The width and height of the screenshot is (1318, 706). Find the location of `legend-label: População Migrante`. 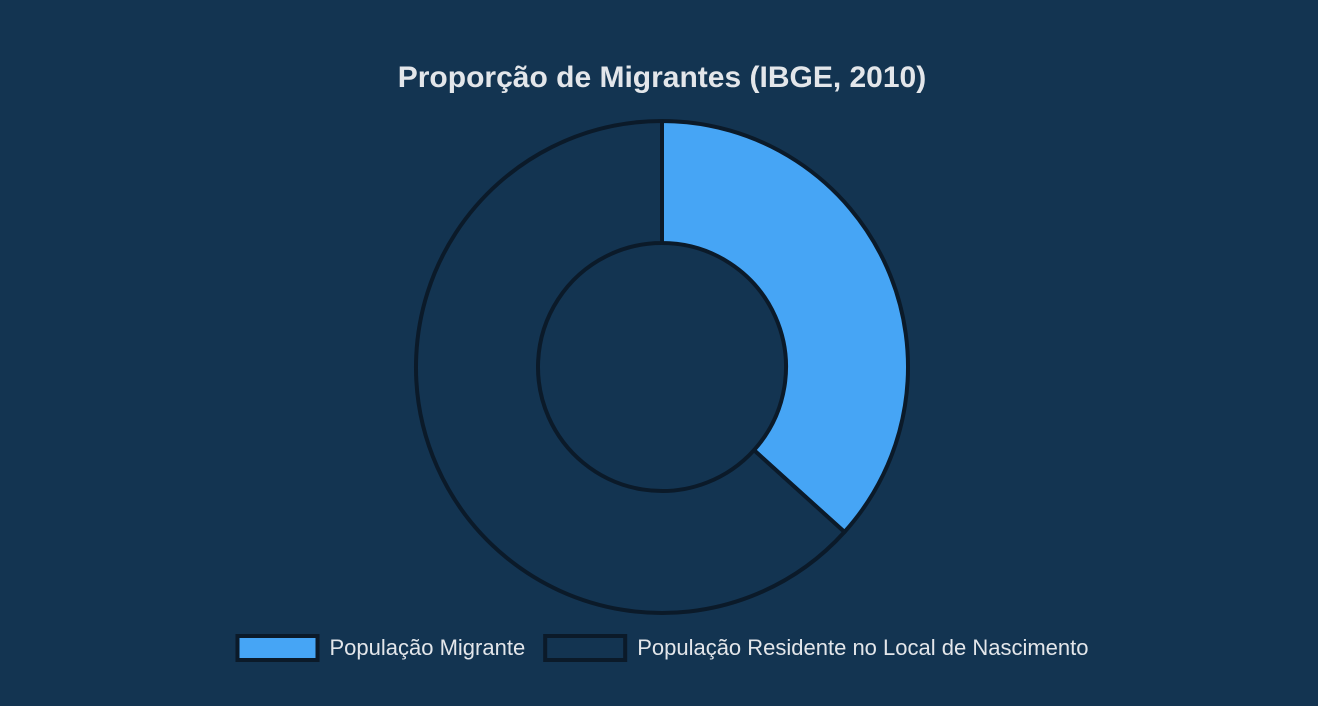

legend-label: População Migrante is located at coordinates (428, 647).